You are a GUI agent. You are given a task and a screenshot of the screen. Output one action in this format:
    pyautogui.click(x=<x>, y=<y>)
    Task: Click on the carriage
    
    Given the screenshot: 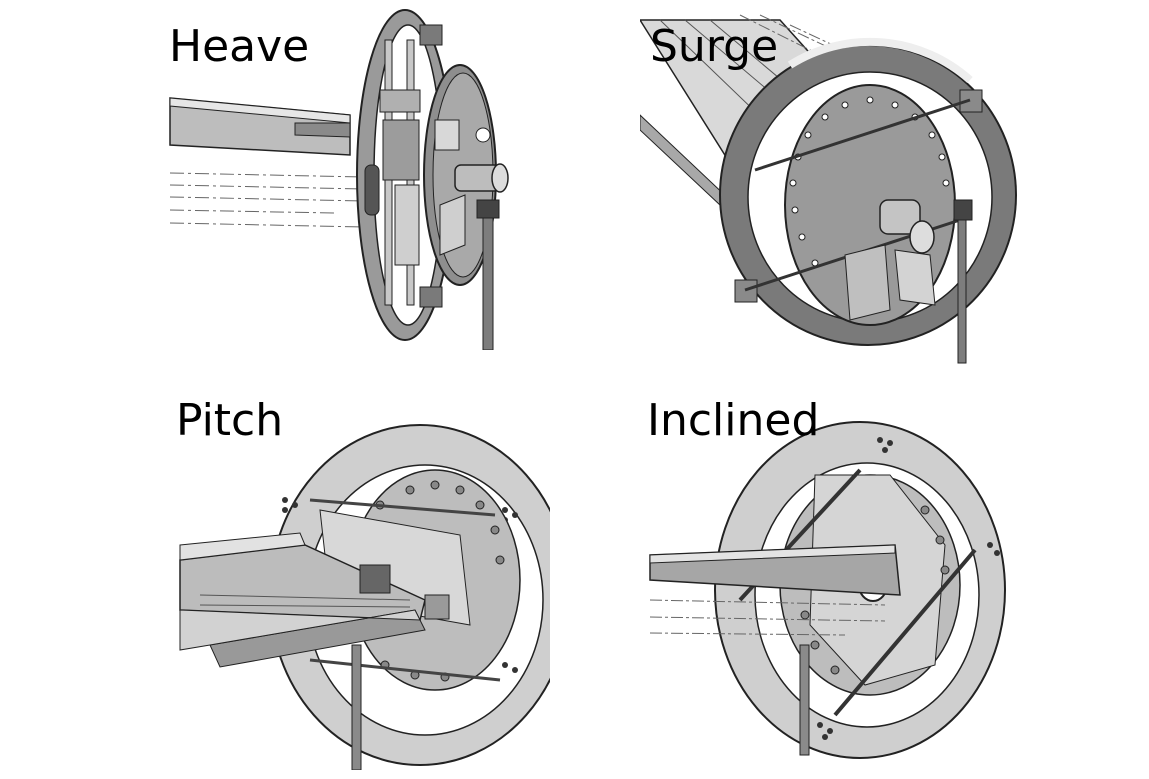 What is the action you would take?
    pyautogui.click(x=392, y=177)
    